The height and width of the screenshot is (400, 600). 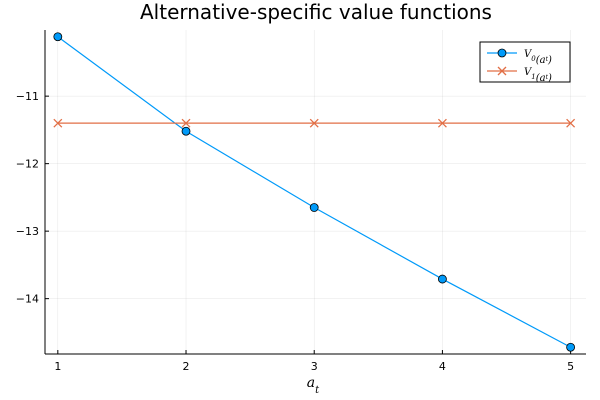 I want to click on y-tick-label: −13, so click(x=27, y=231).